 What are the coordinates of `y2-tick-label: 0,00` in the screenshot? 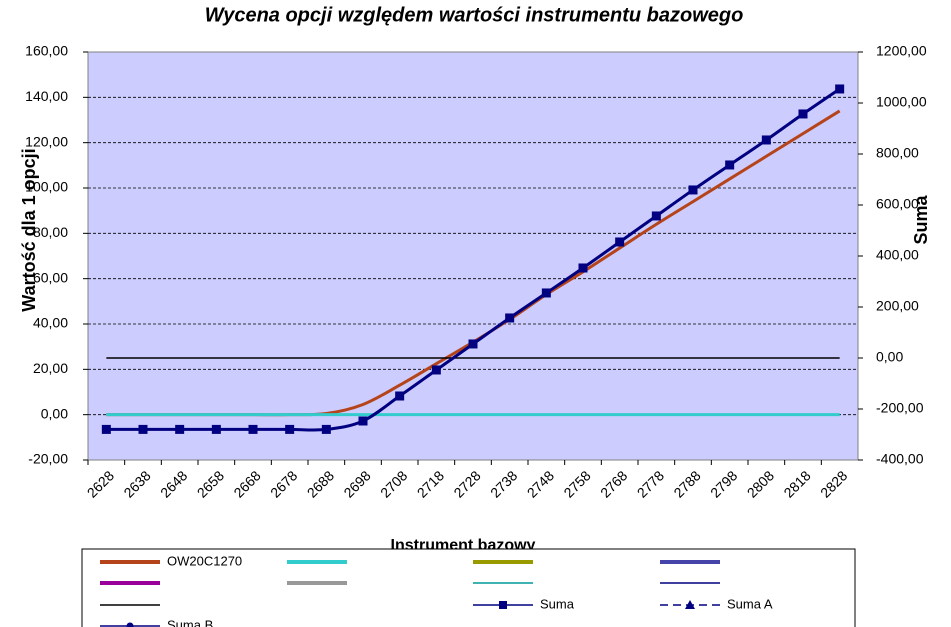 It's located at (889, 357).